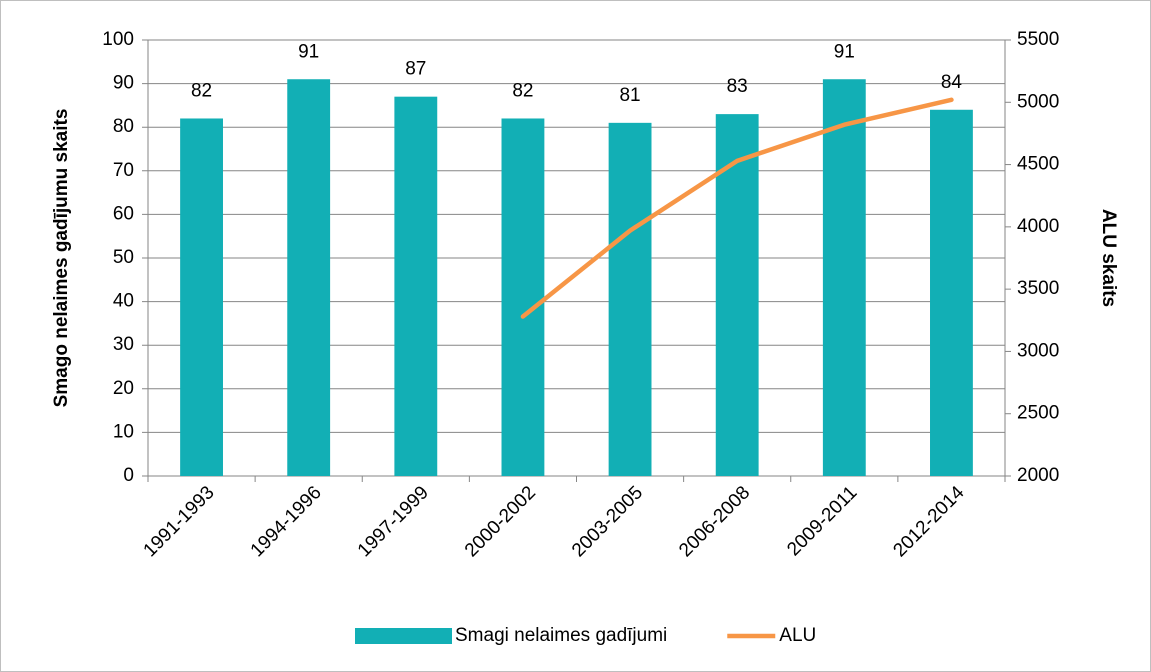 This screenshot has height=672, width=1151. I want to click on line, so click(737, 208).